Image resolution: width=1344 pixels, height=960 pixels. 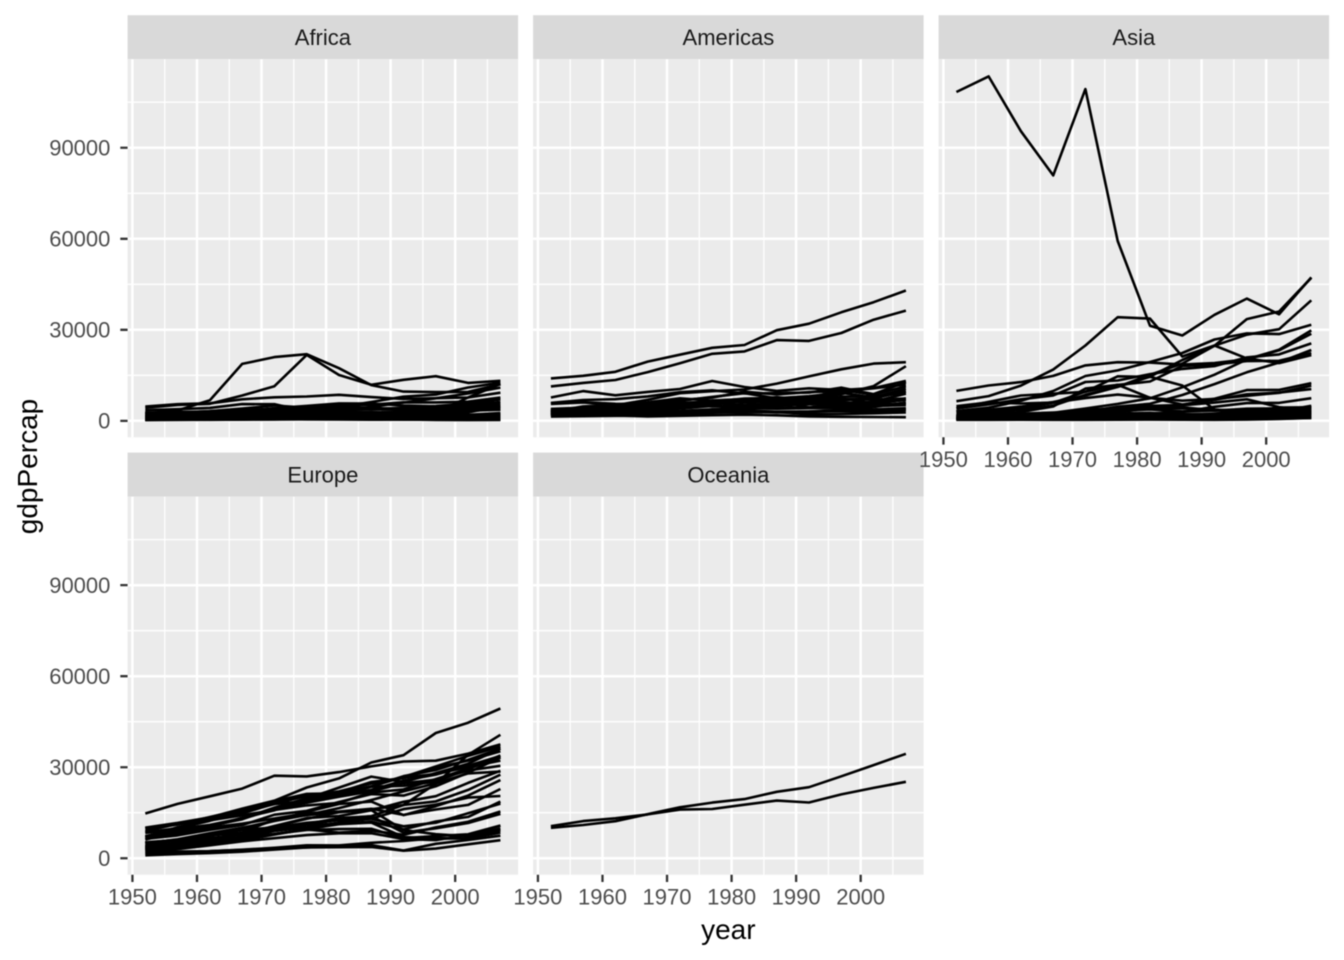 I want to click on svg-text: year, so click(x=728, y=929).